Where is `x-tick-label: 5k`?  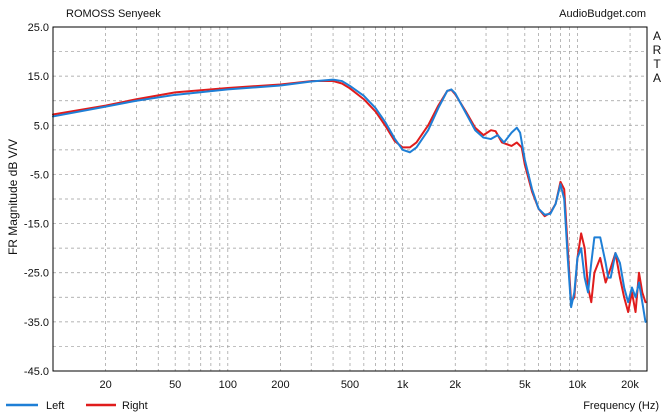
x-tick-label: 5k is located at coordinates (525, 385).